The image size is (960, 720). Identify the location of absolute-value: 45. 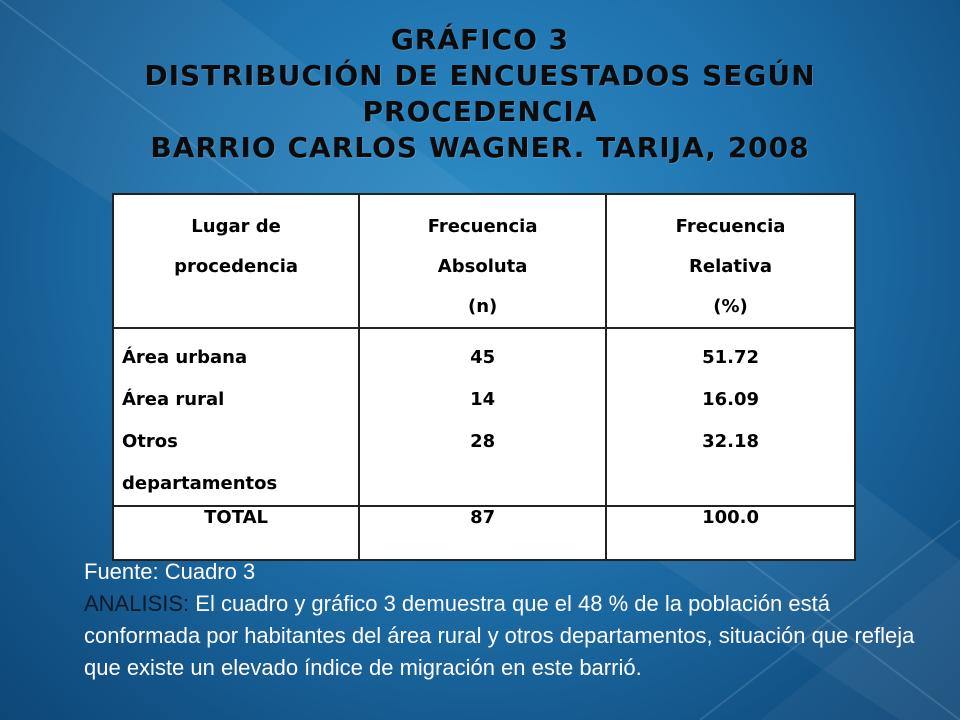
(483, 357).